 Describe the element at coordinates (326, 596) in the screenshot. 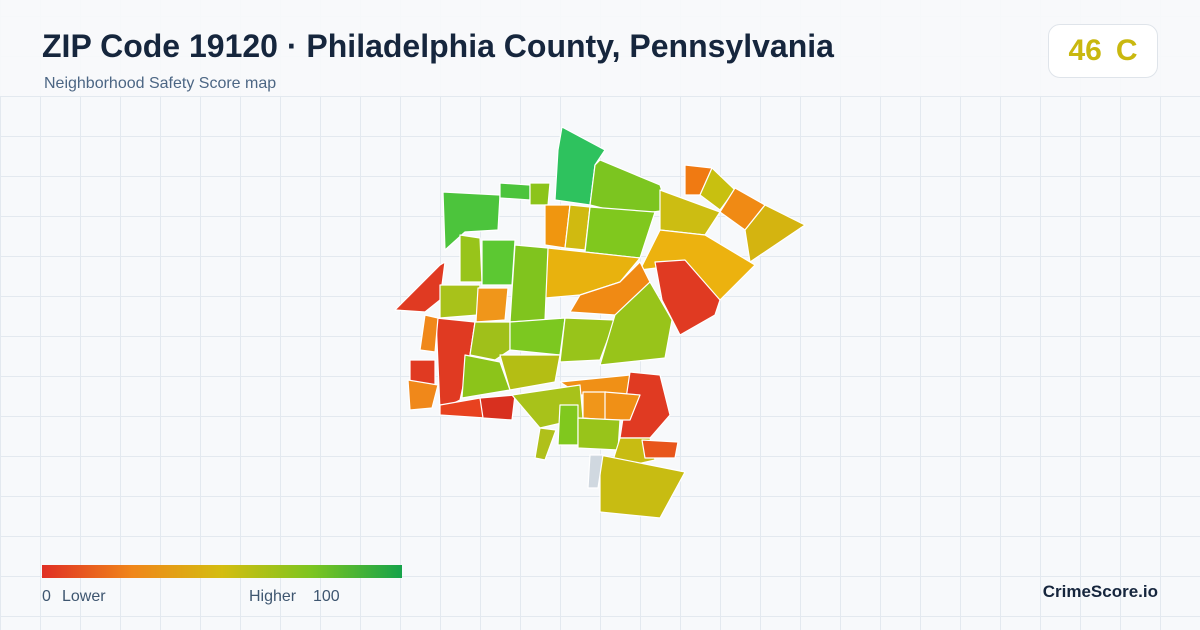

I see `legend-max: 100` at that location.